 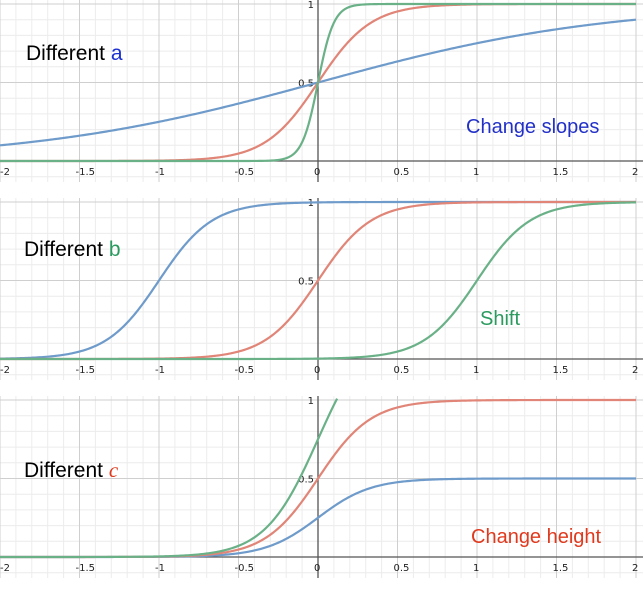 I want to click on annotation-change-height: Change height, so click(x=536, y=537).